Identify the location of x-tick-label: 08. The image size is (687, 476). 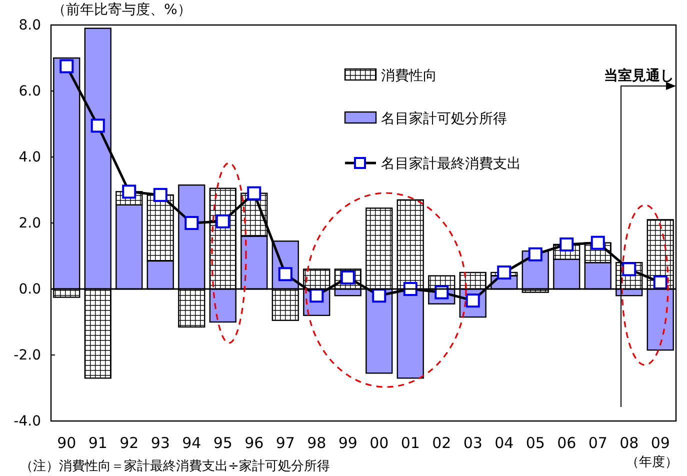
(629, 443).